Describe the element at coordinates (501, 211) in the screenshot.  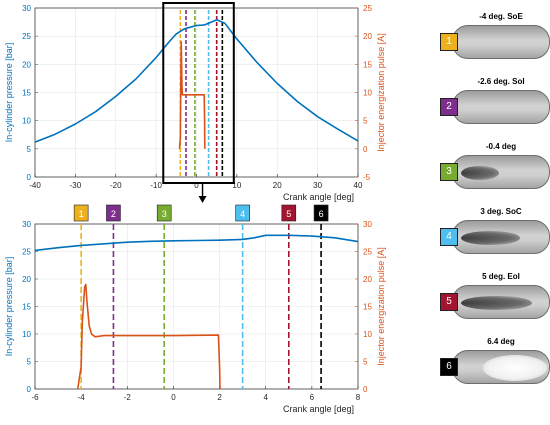
I see `frame-title: 3 deg. SoC` at that location.